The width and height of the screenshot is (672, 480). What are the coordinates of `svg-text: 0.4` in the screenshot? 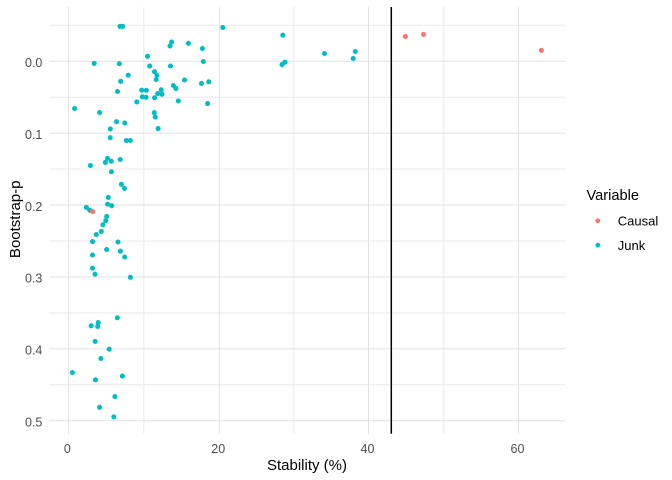 It's located at (33, 351).